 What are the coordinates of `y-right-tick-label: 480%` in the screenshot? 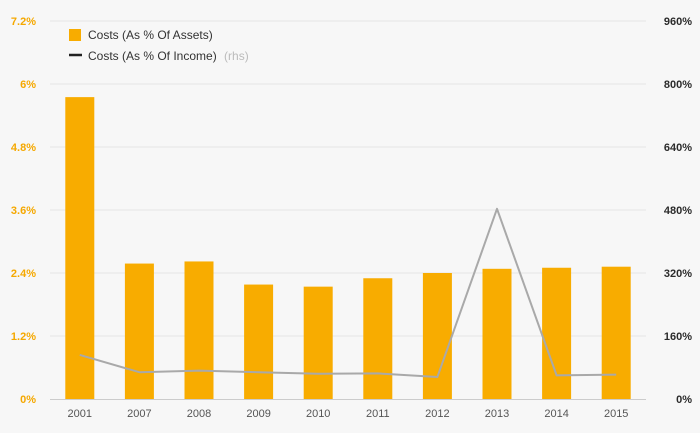 It's located at (678, 211).